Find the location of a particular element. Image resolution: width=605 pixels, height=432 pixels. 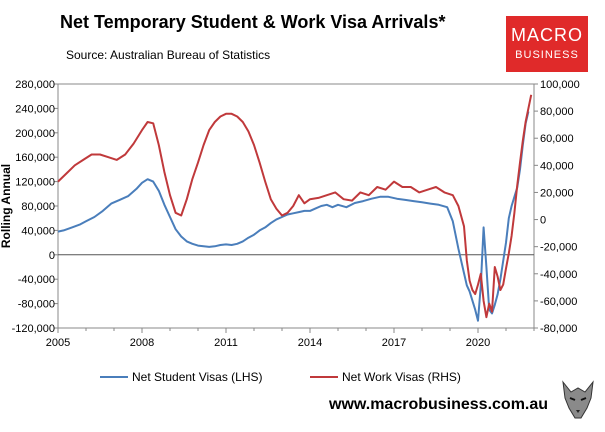

legend-label-student: Net Student Visas (LHS) is located at coordinates (197, 377).